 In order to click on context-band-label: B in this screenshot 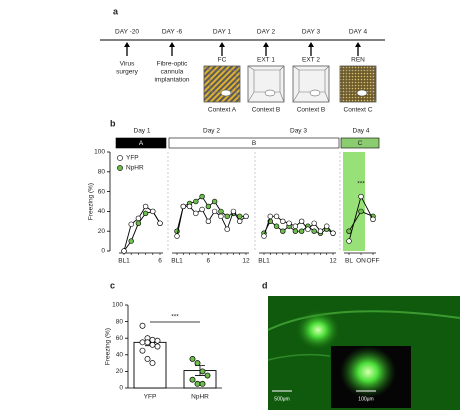, I will do `click(254, 143)`.